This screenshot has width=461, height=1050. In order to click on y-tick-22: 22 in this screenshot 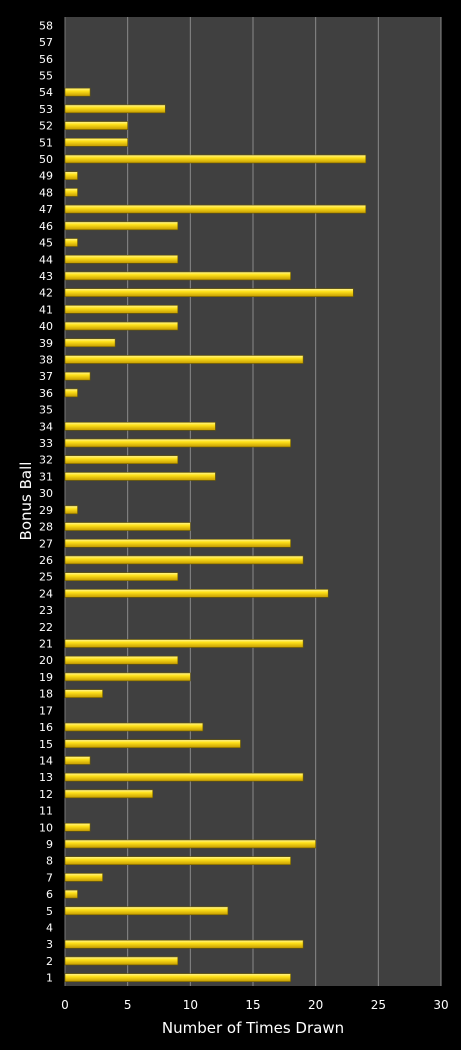, I will do `click(46, 627)`.